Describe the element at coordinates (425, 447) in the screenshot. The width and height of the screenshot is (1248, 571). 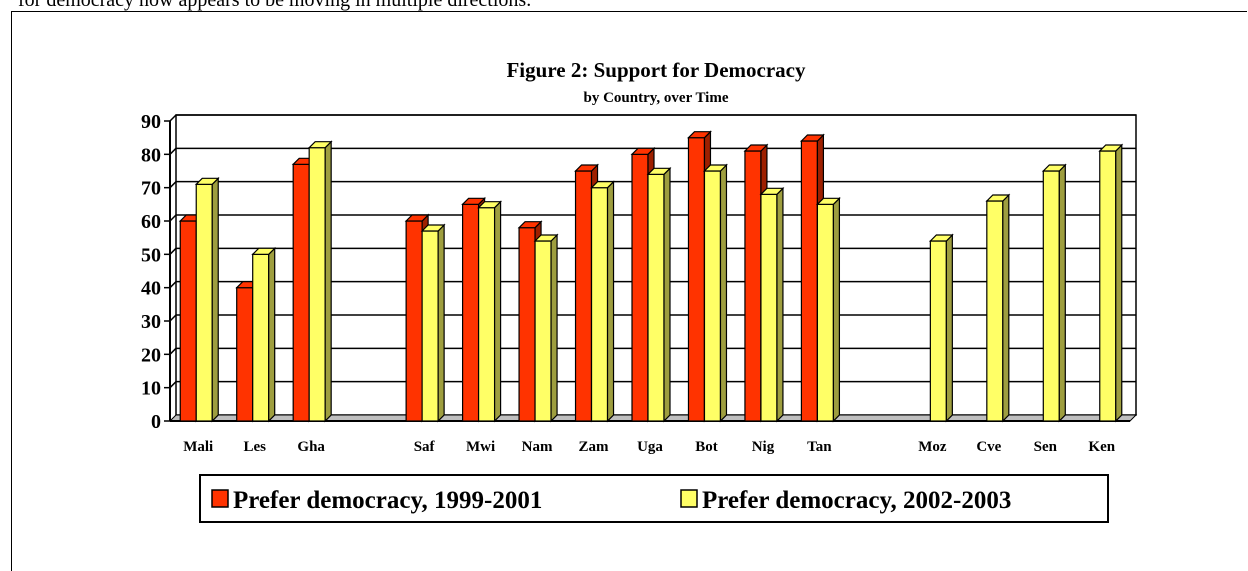
I see `x-tick-label-saf: Saf` at that location.